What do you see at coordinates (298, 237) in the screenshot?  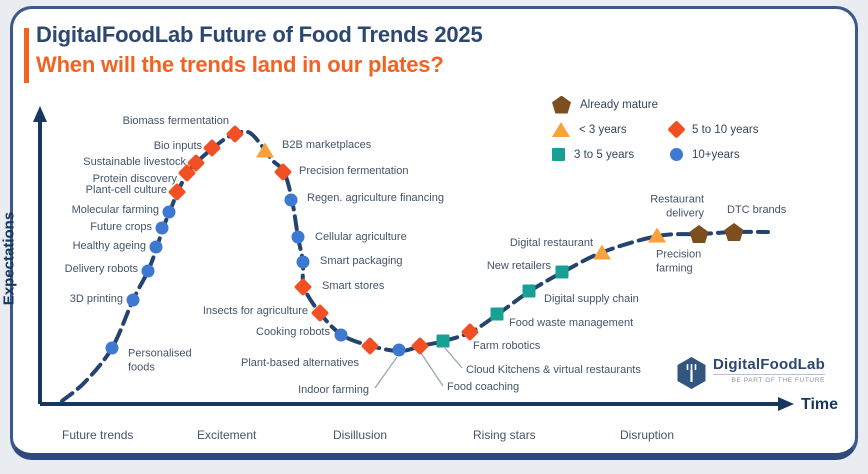 I see `point-cellular-agriculture` at bounding box center [298, 237].